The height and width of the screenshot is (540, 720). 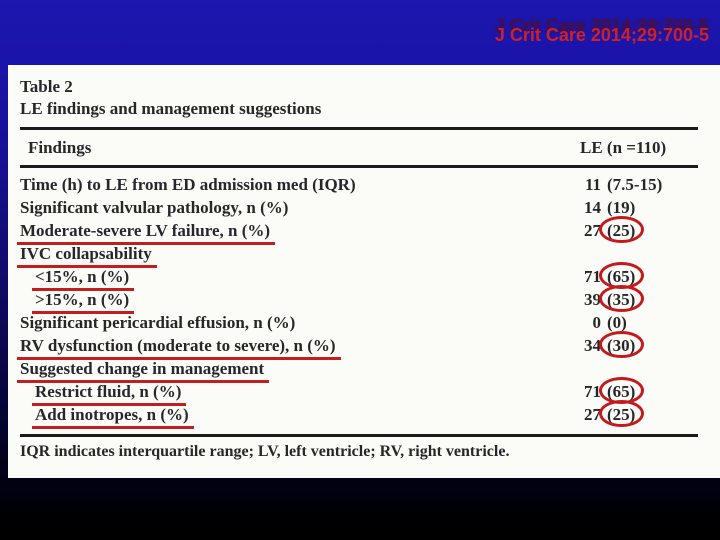 I want to click on table-title: Table 2, so click(x=46, y=86).